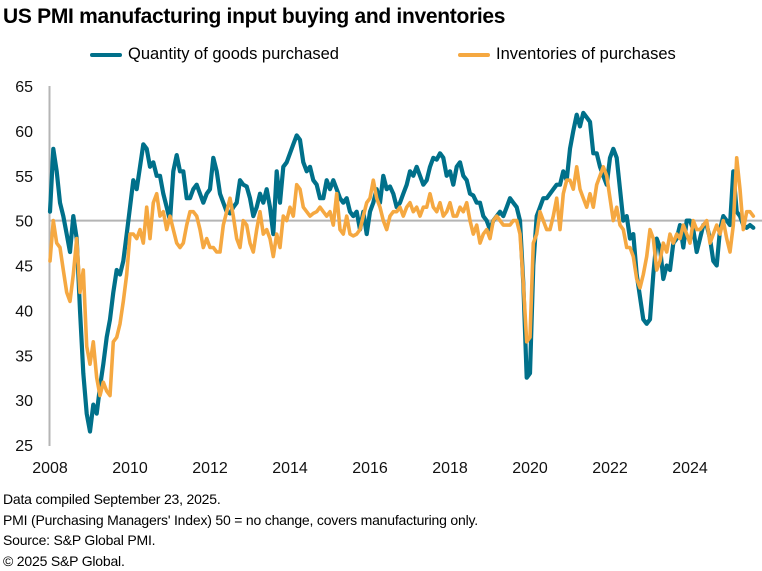  What do you see at coordinates (690, 468) in the screenshot?
I see `x-tick-label: 2024` at bounding box center [690, 468].